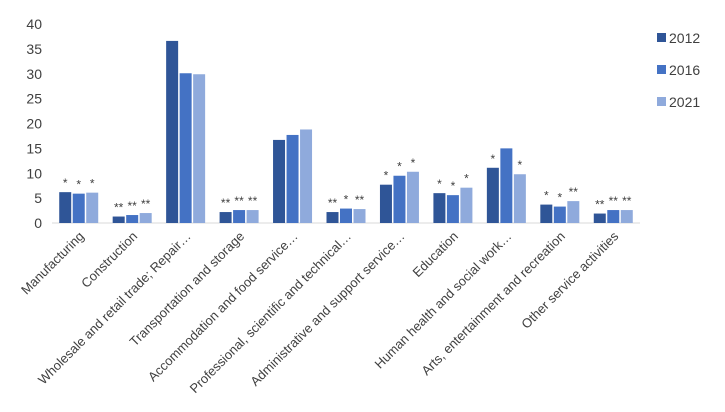 The width and height of the screenshot is (725, 412). Describe the element at coordinates (34, 99) in the screenshot. I see `y-tick-label: 25` at that location.